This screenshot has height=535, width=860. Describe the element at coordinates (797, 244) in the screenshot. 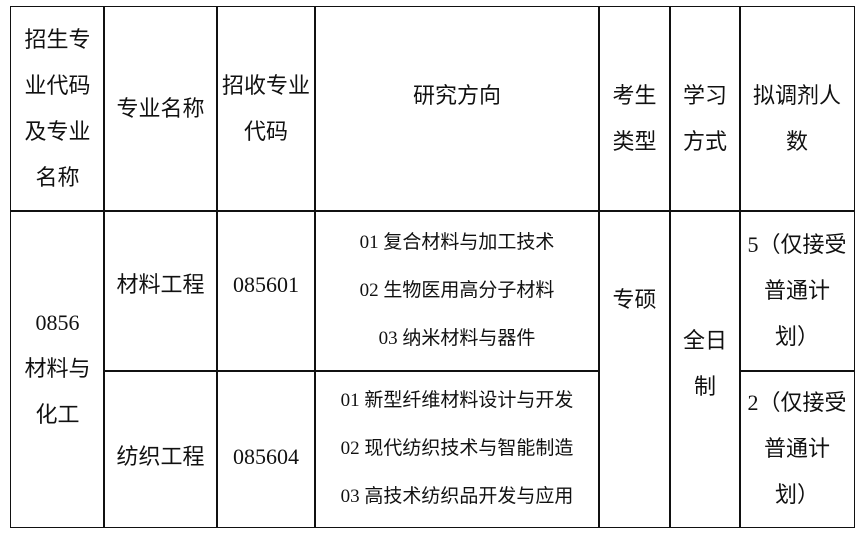

I see `quota-text: 5（仅接受` at that location.